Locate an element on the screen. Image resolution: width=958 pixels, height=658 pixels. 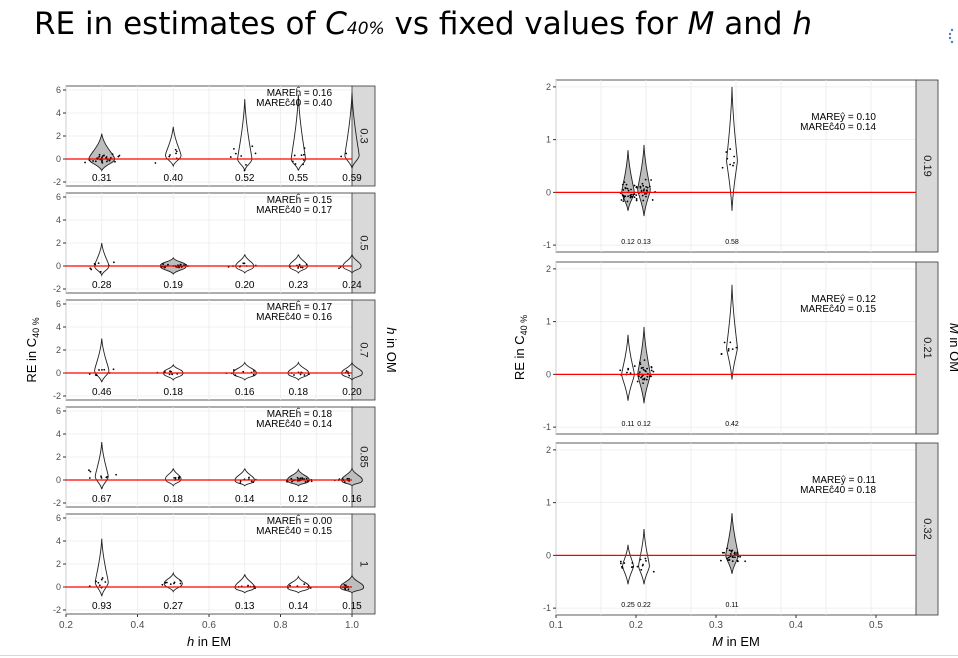
y-axis-label-subscript: 40 % is located at coordinates (36, 327).